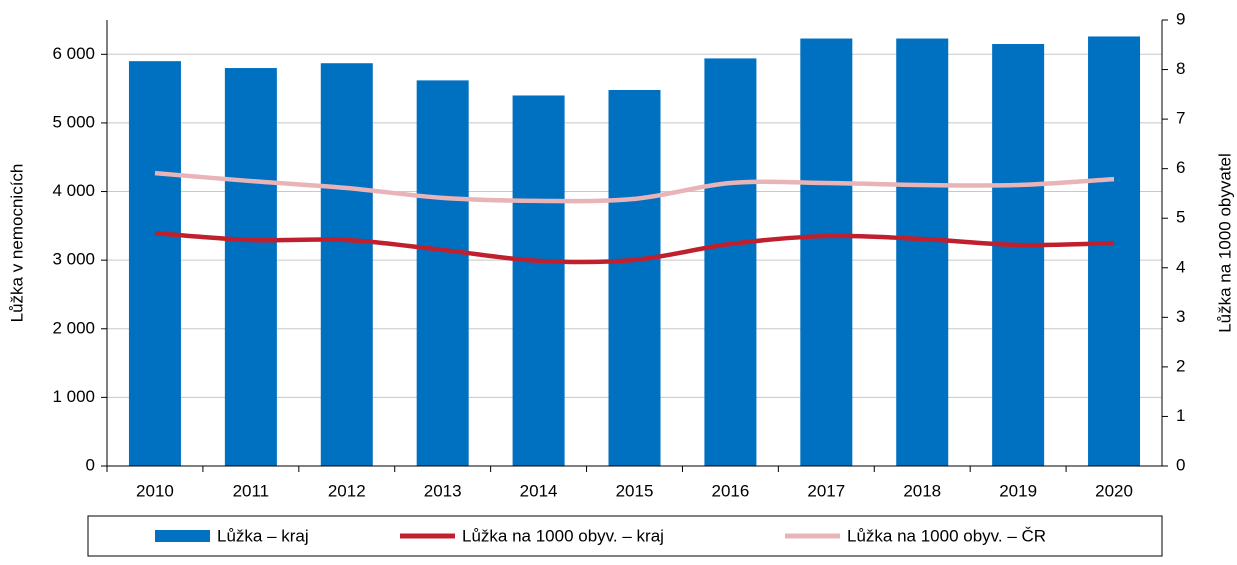  Describe the element at coordinates (1180, 18) in the screenshot. I see `y2-tick-label: 9` at that location.